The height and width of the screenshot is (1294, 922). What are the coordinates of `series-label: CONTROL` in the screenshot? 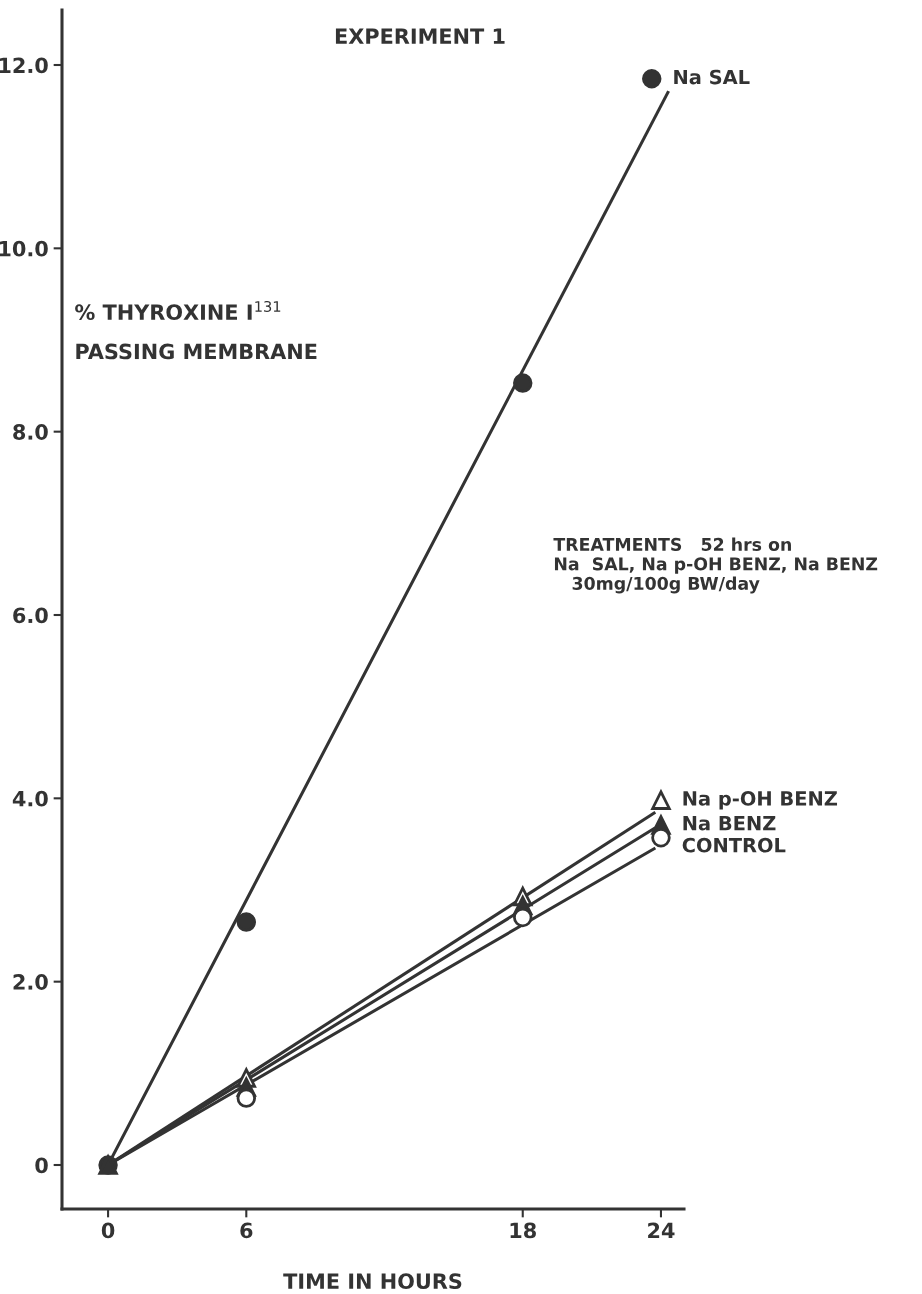 It's located at (734, 845).